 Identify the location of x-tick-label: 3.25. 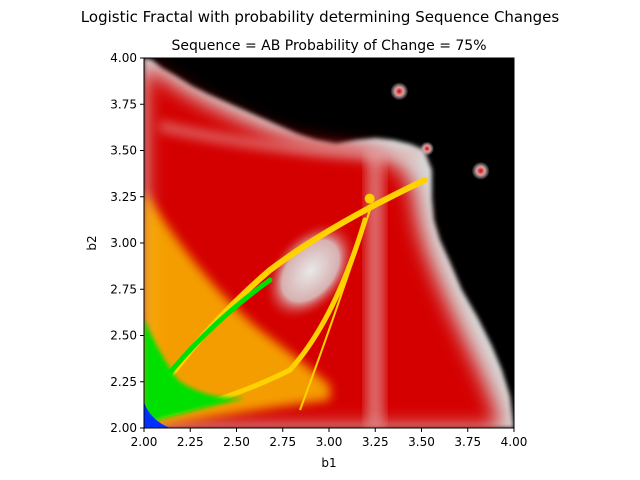
(375, 442).